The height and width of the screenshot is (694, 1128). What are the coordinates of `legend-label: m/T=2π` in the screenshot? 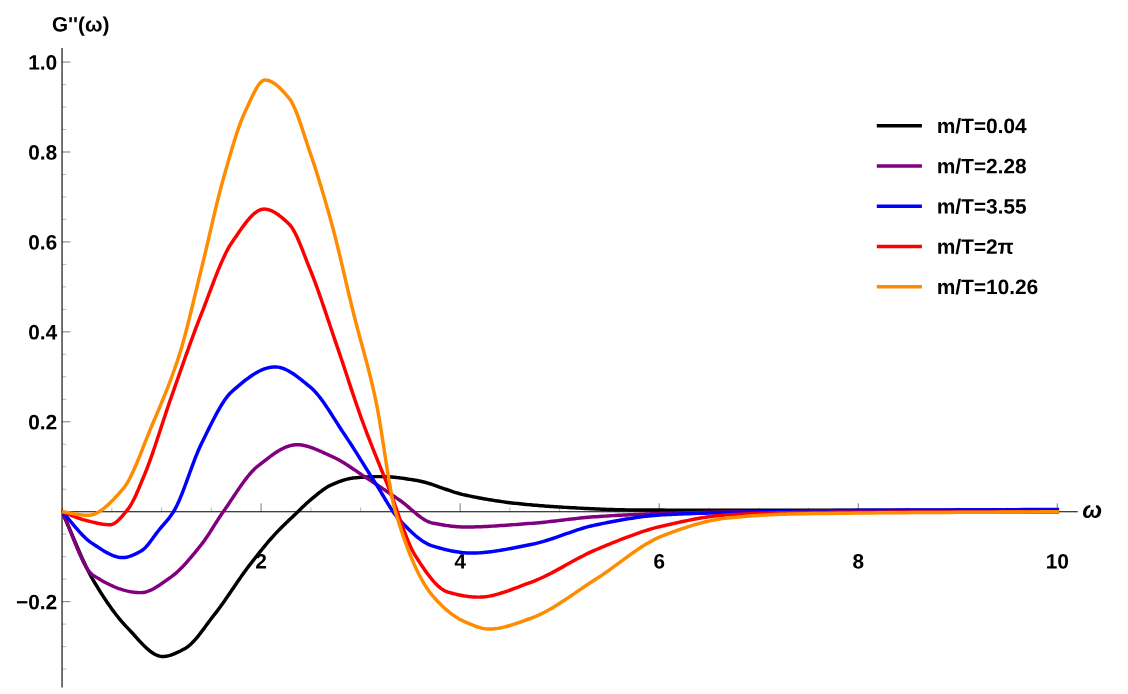 It's located at (976, 246).